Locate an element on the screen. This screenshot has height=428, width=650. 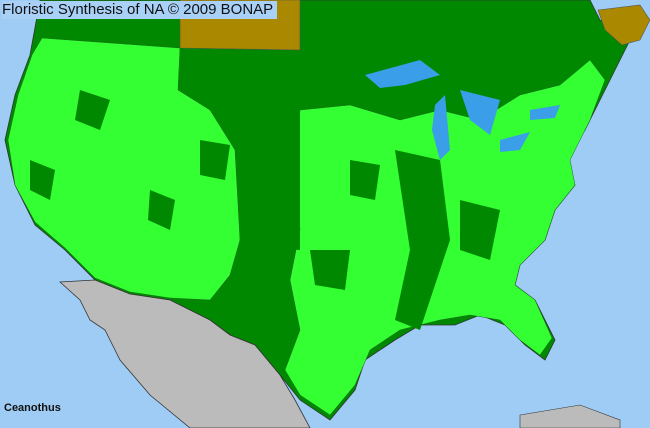
cuba is located at coordinates (570, 416).